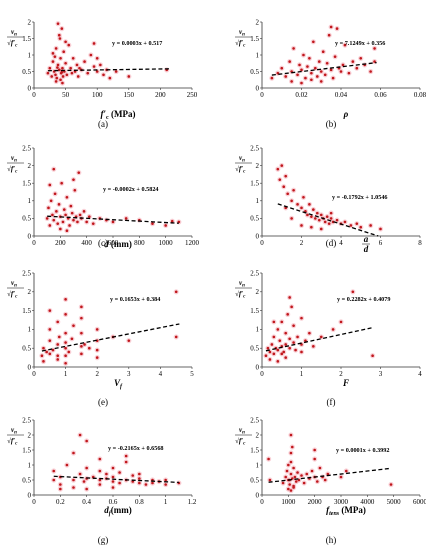 This screenshot has height=550, width=426. Describe the element at coordinates (366, 249) in the screenshot. I see `x-label-denominator: d` at that location.